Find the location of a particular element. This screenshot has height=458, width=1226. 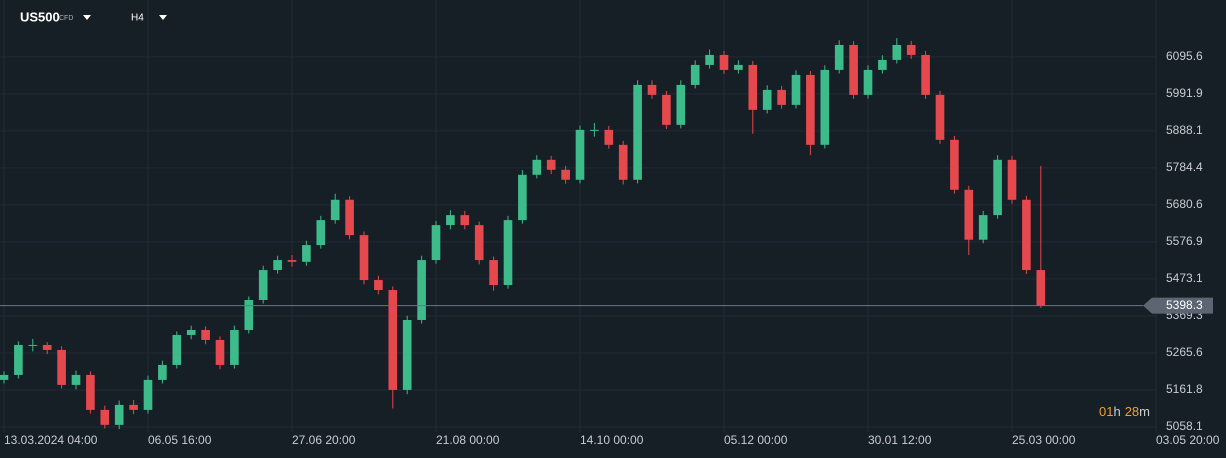

y-tick-label: 5058.1 is located at coordinates (1184, 426).